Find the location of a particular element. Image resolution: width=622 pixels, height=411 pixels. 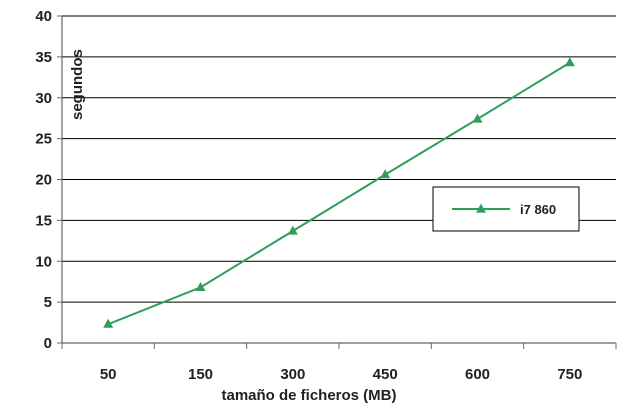

y-tick-label: 40 is located at coordinates (43, 16).